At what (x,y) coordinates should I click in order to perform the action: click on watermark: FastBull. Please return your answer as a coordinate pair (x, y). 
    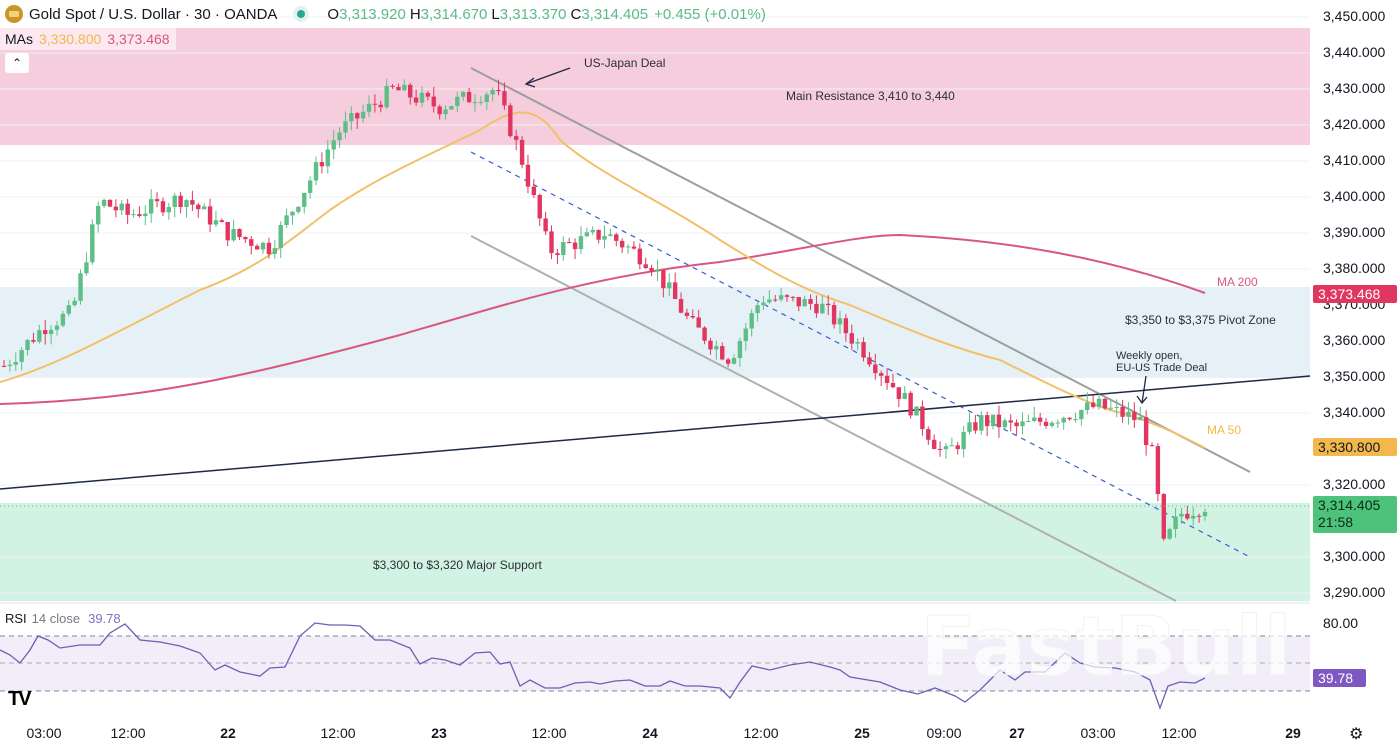
    Looking at the image, I should click on (1106, 647).